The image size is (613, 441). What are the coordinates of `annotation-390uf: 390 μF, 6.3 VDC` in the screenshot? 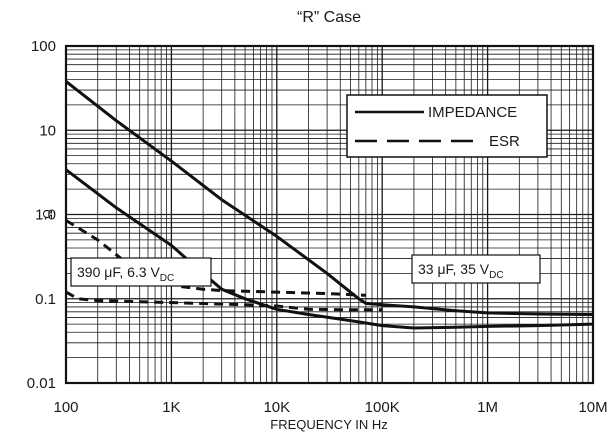 It's located at (141, 272).